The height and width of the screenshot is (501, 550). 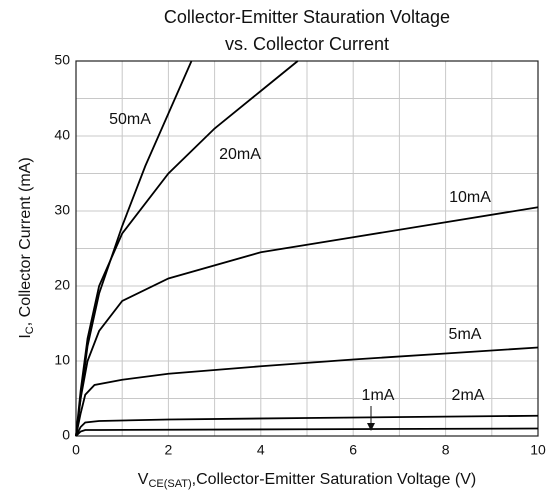 What do you see at coordinates (62, 135) in the screenshot?
I see `y-tick-label: 40` at bounding box center [62, 135].